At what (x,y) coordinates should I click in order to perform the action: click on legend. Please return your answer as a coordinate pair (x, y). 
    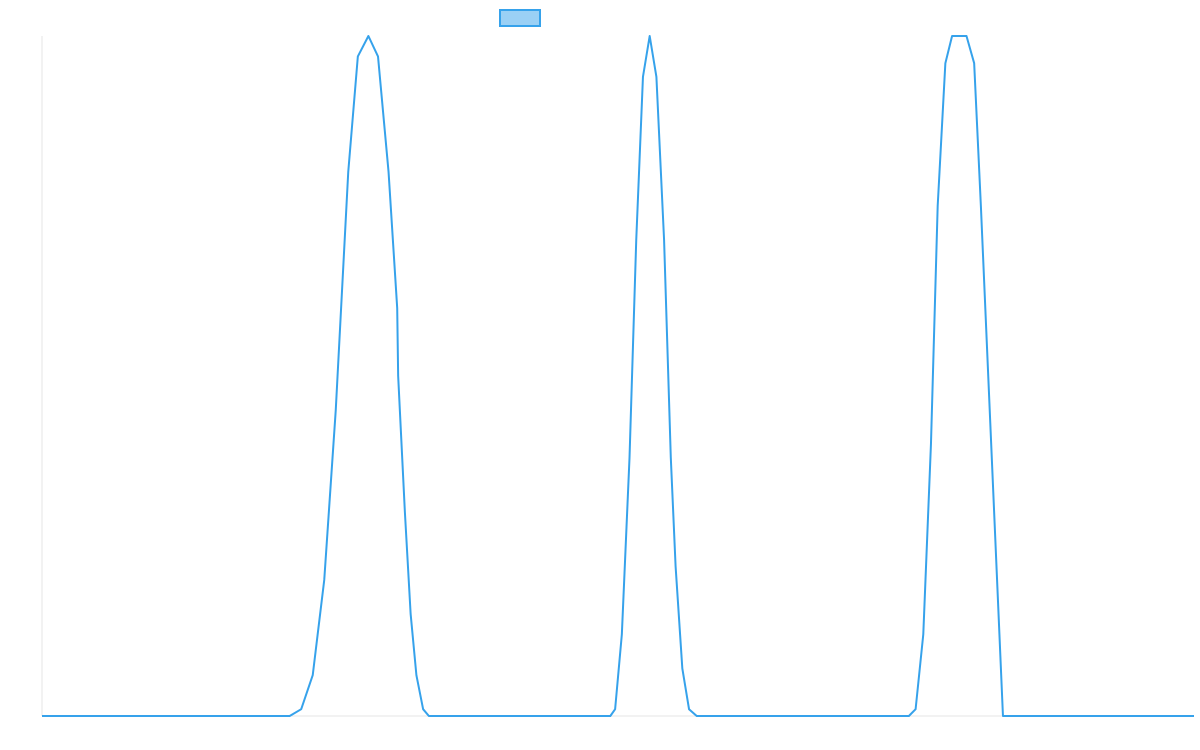
    Looking at the image, I should click on (520, 18).